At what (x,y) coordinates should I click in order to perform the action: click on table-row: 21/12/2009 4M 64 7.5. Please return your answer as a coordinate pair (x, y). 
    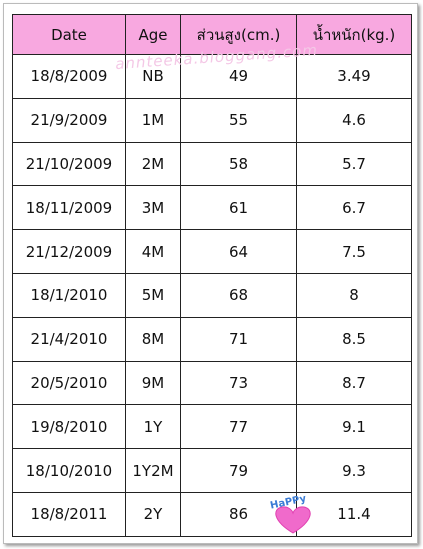
    Looking at the image, I should click on (212, 252).